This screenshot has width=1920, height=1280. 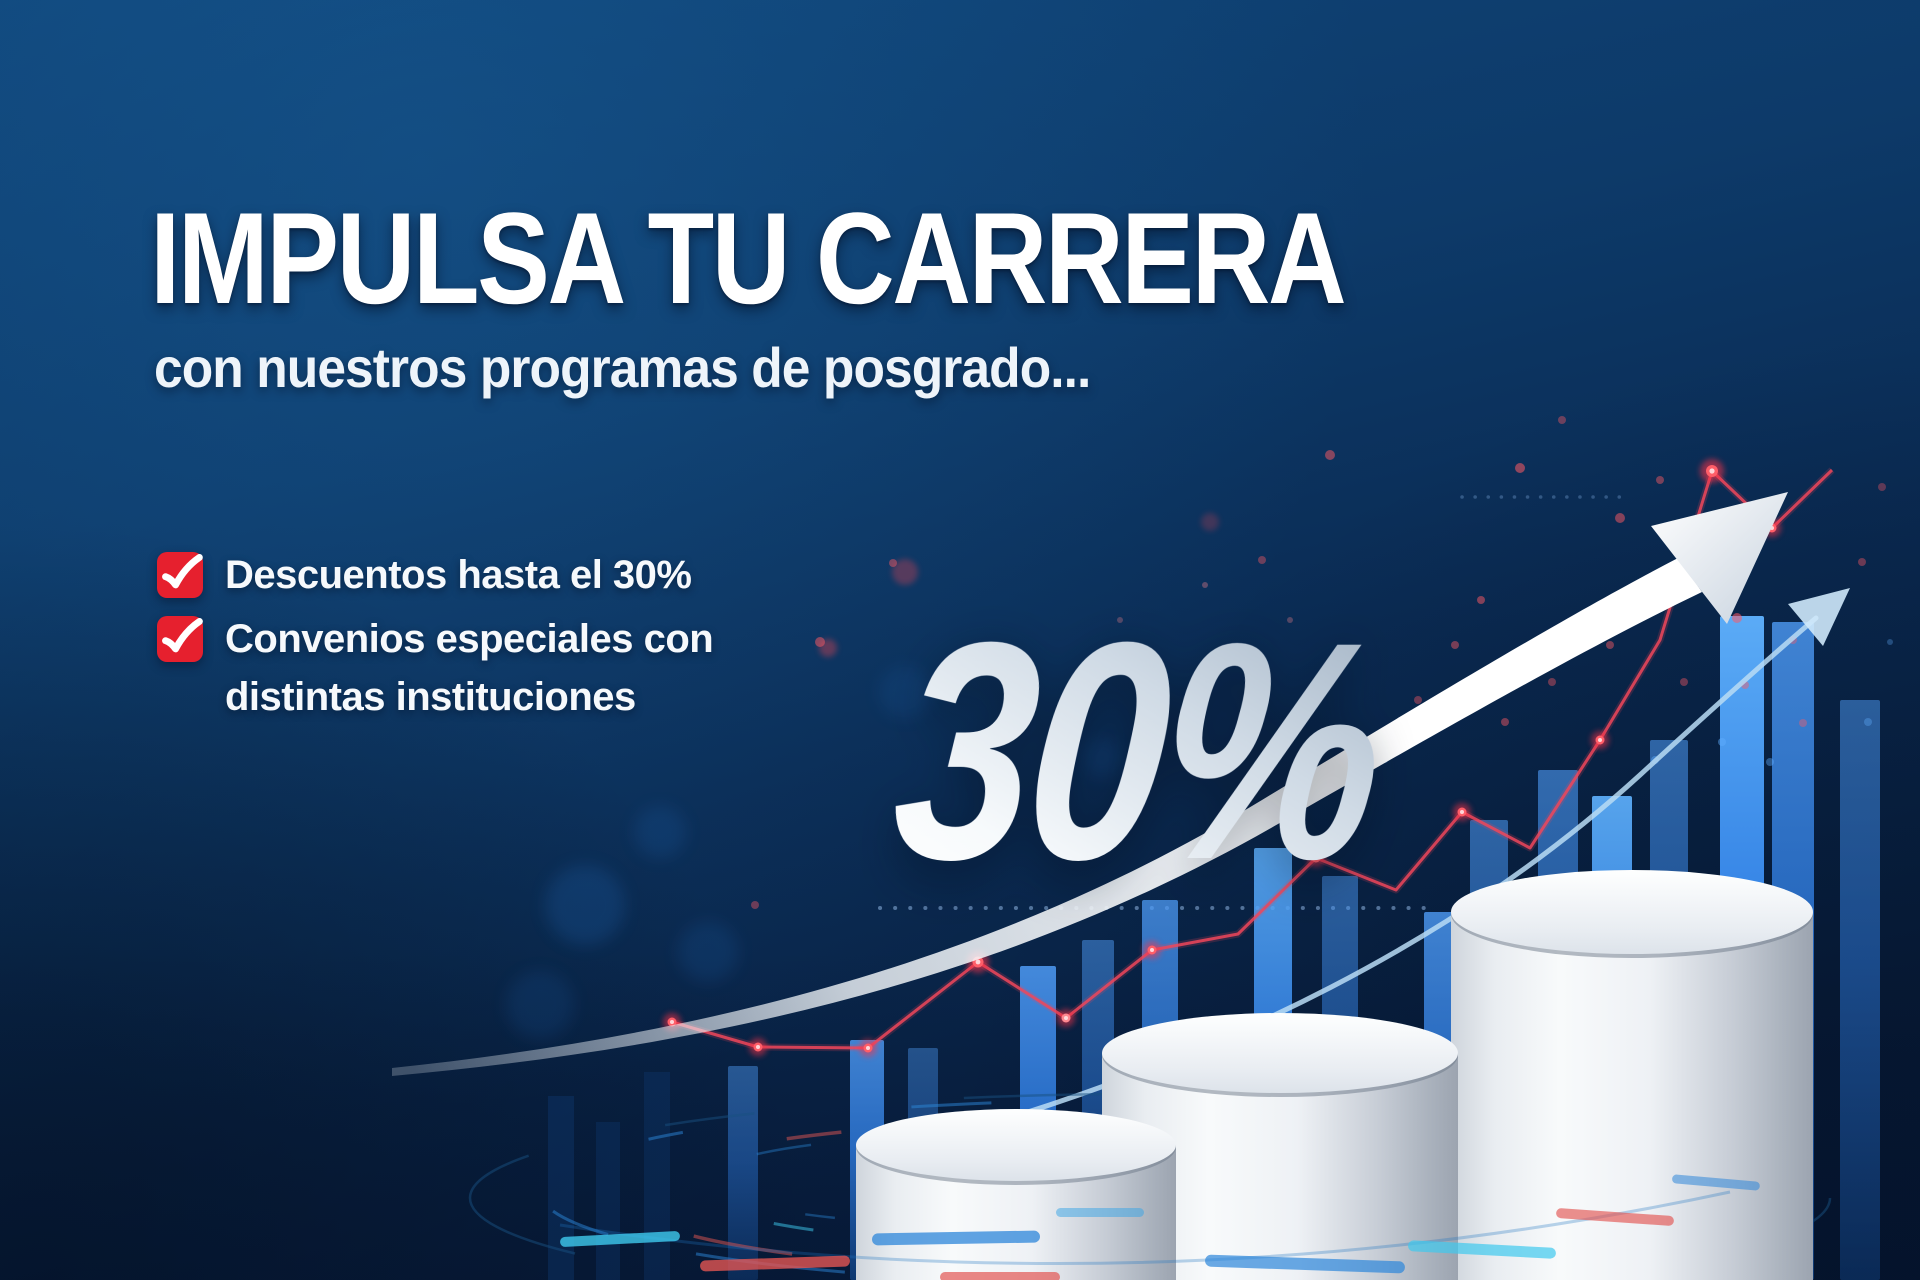 What do you see at coordinates (458, 575) in the screenshot?
I see `benefit-label: Descuentos hasta el 30%` at bounding box center [458, 575].